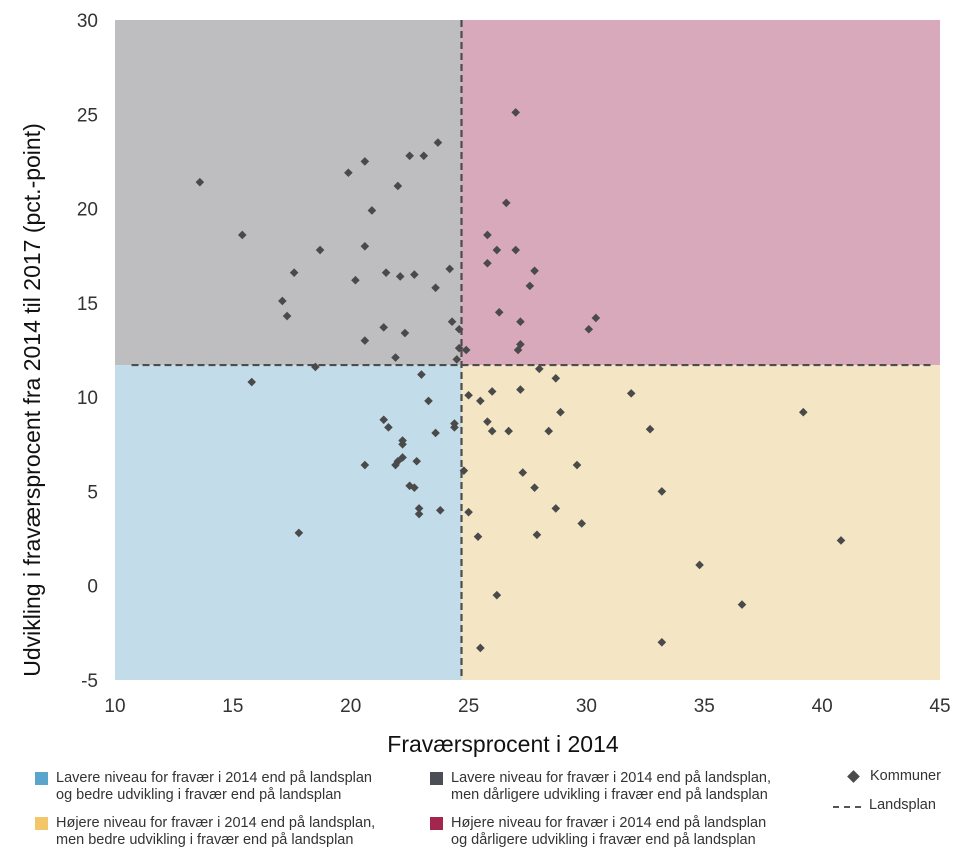 The height and width of the screenshot is (853, 956). I want to click on x-tick-label: 10, so click(114, 706).